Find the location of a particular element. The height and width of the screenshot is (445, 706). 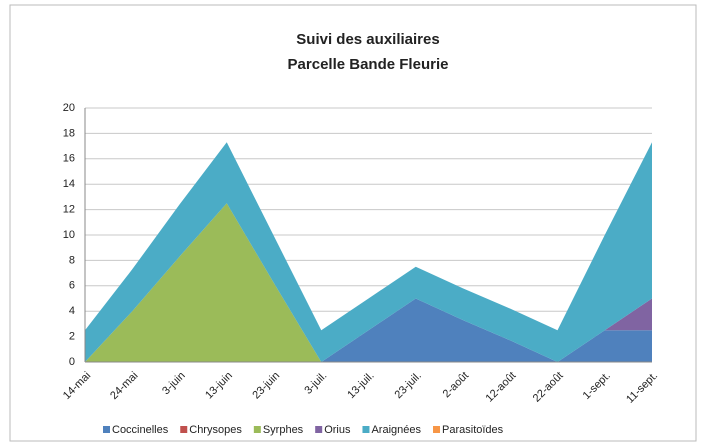

y-tick-label: 20 is located at coordinates (69, 108).